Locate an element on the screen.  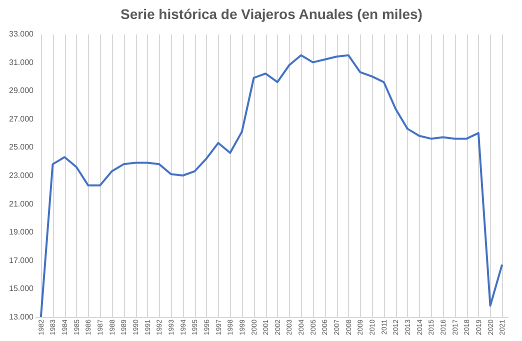
y-tick-label: 15.000 is located at coordinates (21, 289).